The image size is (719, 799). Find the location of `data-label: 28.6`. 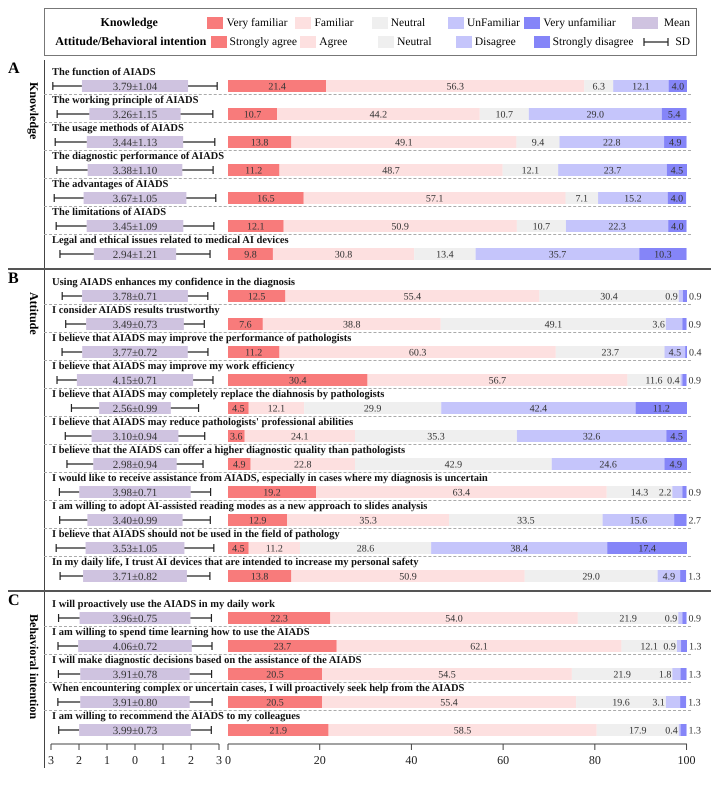

data-label: 28.6 is located at coordinates (365, 549).